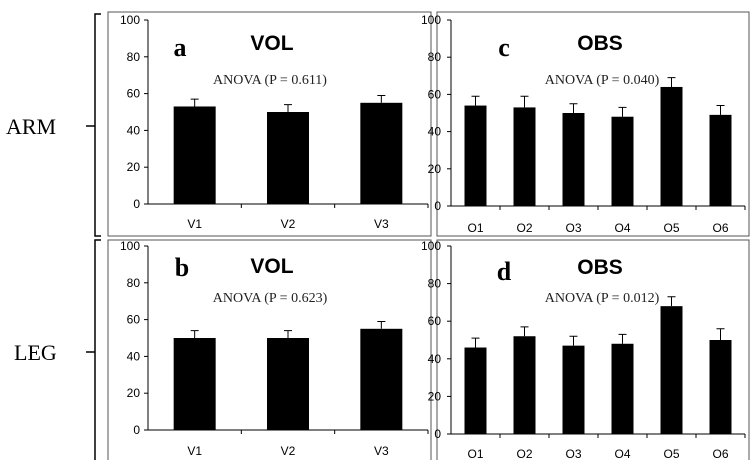  I want to click on row-label-leg: LEG, so click(35, 352).